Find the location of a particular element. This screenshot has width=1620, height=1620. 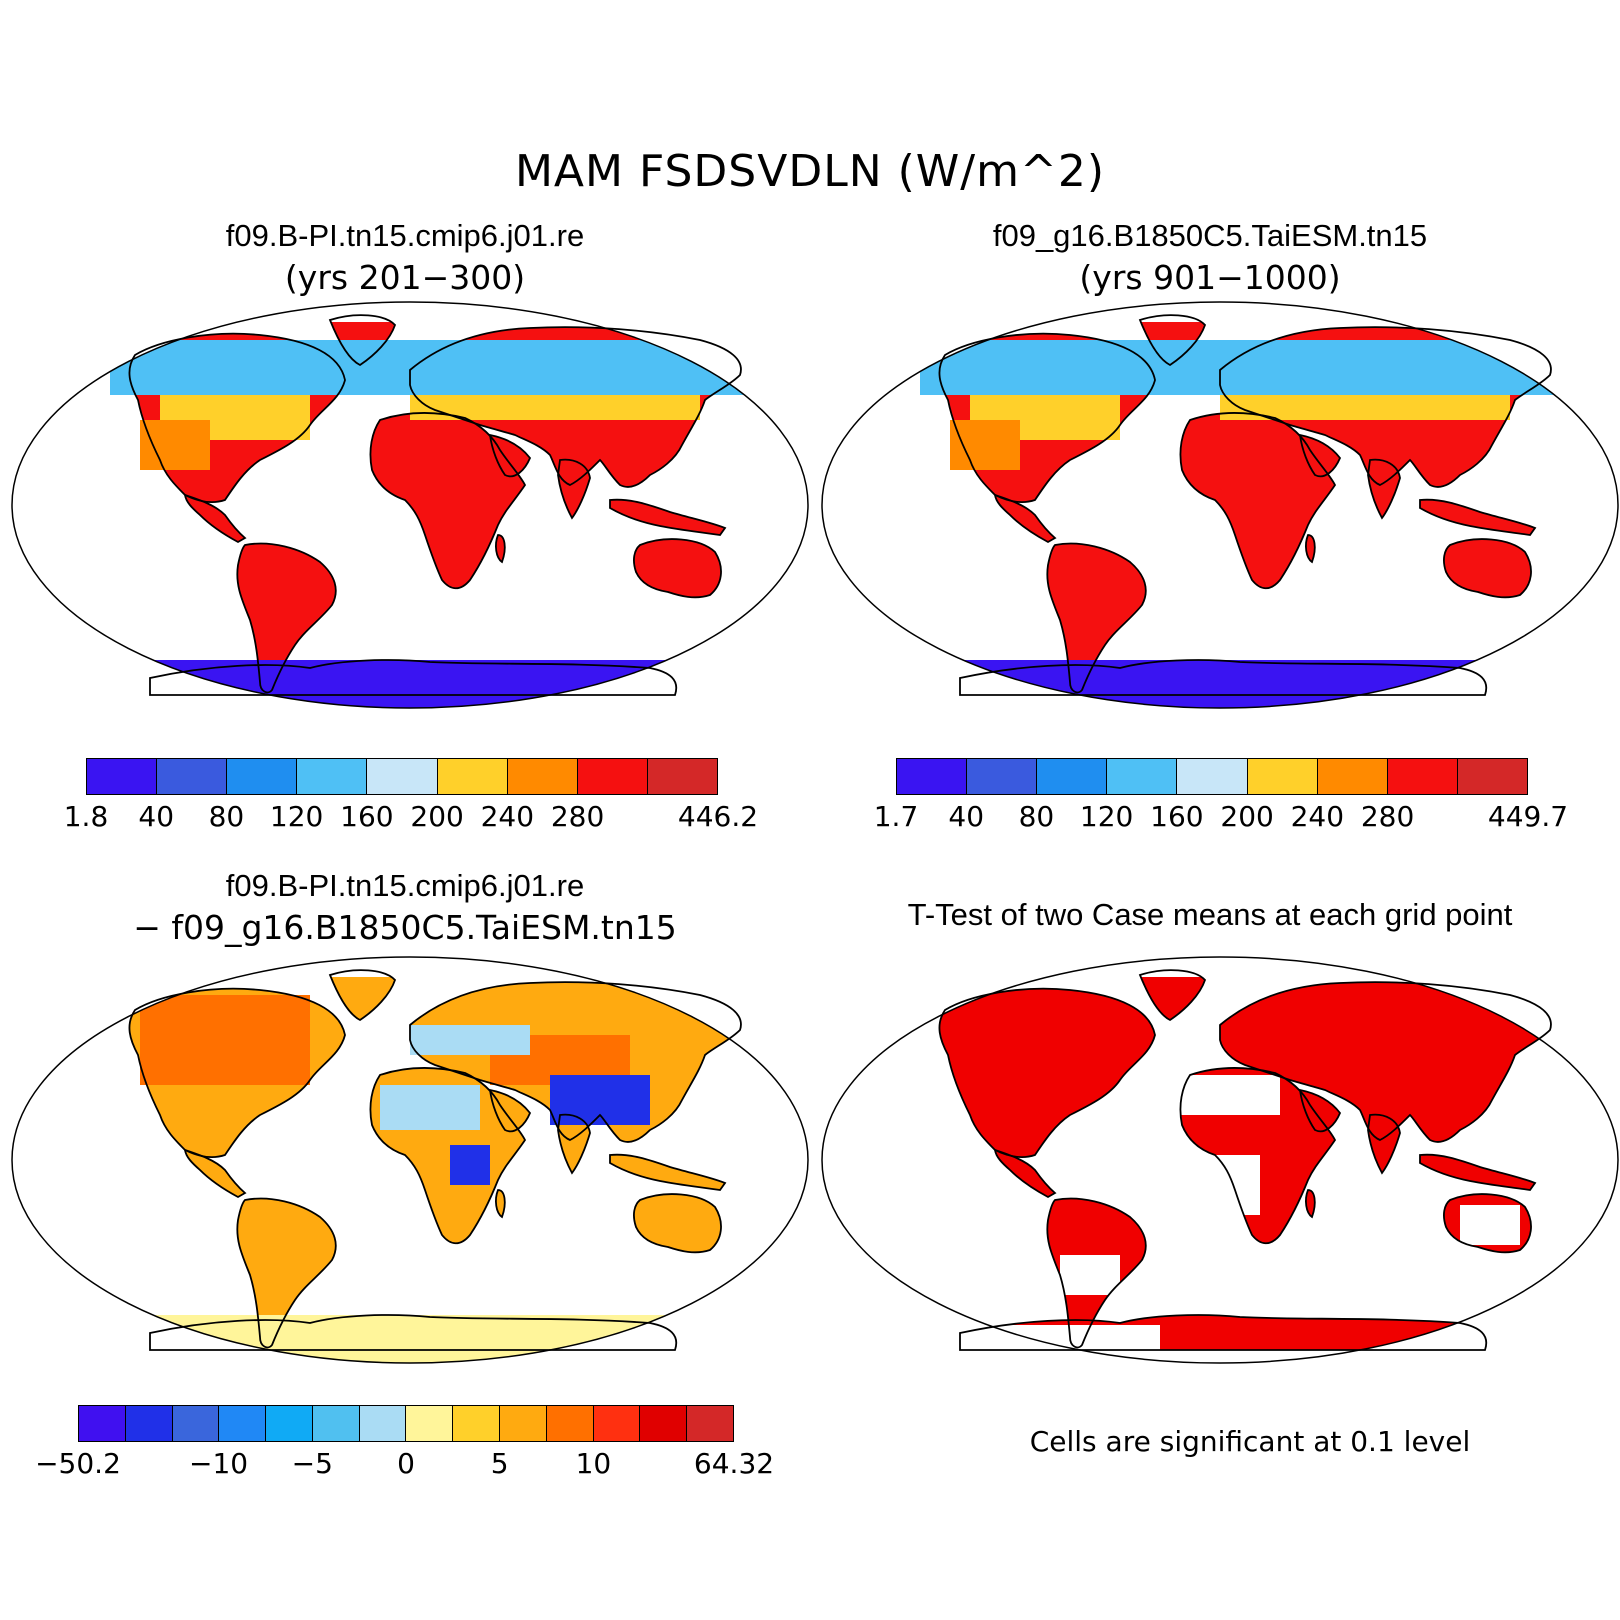

panel3-title: f09.B-PI.tn15.cmip6.j01.re is located at coordinates (405, 885).